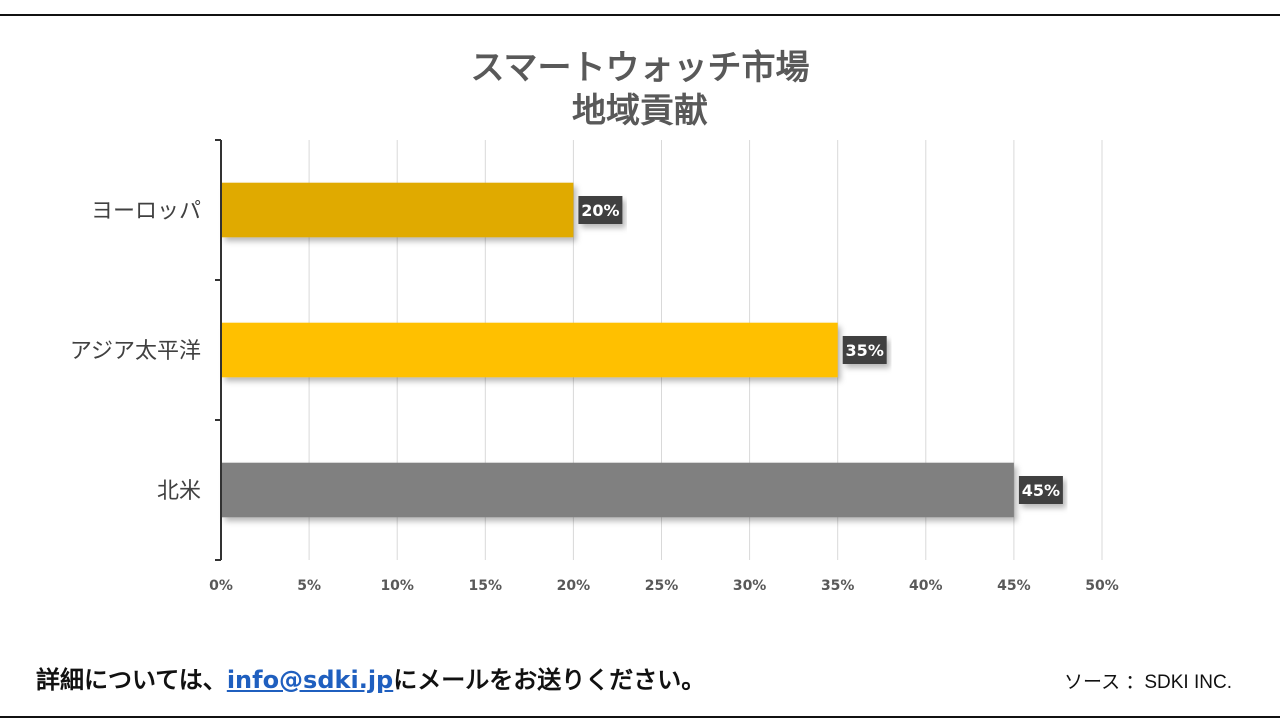 This screenshot has height=720, width=1280. I want to click on data-label: 35%, so click(865, 350).